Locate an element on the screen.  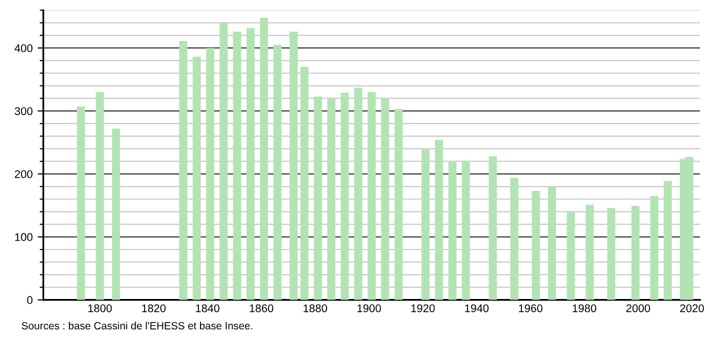
source-note: Sources : base Cassini de l'EHESS et base Insee. is located at coordinates (137, 326).